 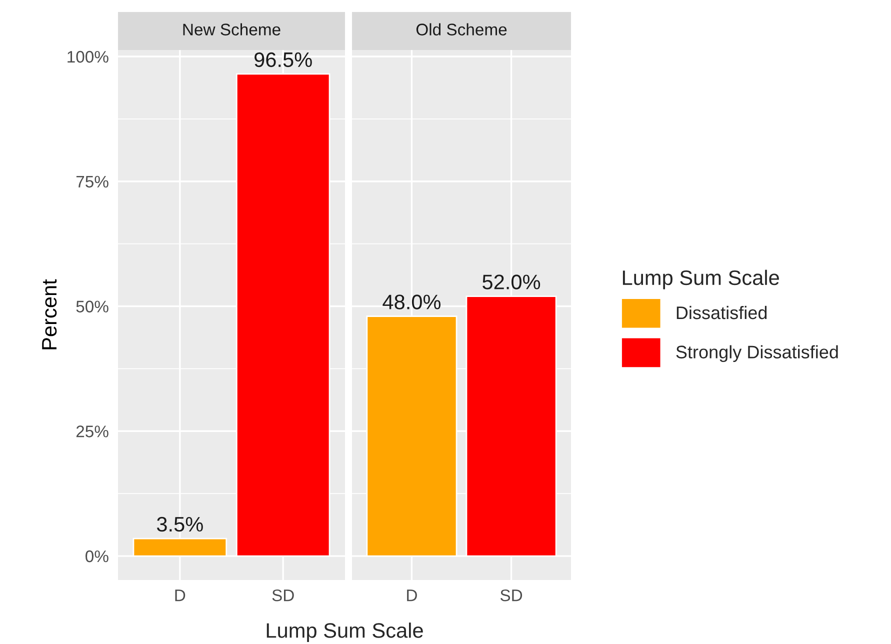 I want to click on y-tick-label: 0%, so click(x=97, y=556).